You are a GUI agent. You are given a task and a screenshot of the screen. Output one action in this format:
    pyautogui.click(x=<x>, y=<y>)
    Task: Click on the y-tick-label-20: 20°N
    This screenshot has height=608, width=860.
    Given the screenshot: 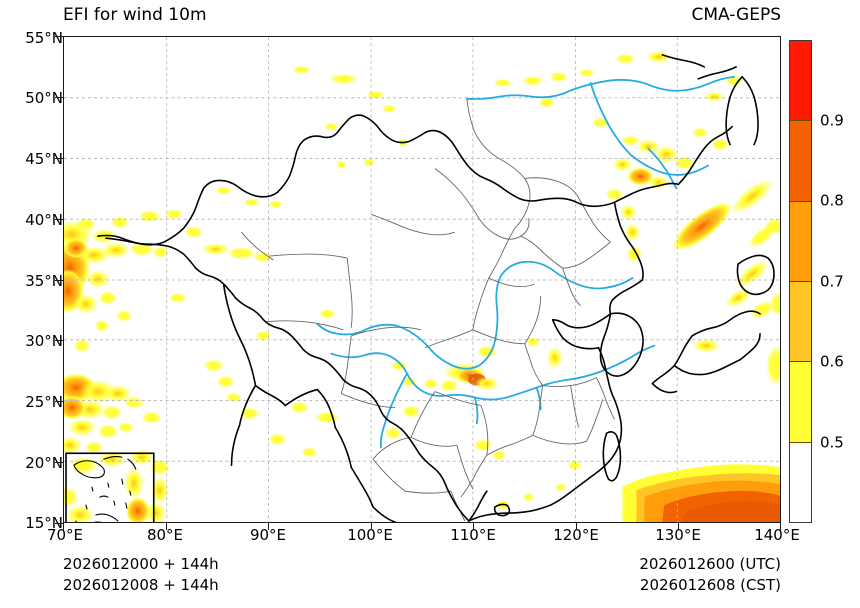 What is the action you would take?
    pyautogui.click(x=44, y=463)
    